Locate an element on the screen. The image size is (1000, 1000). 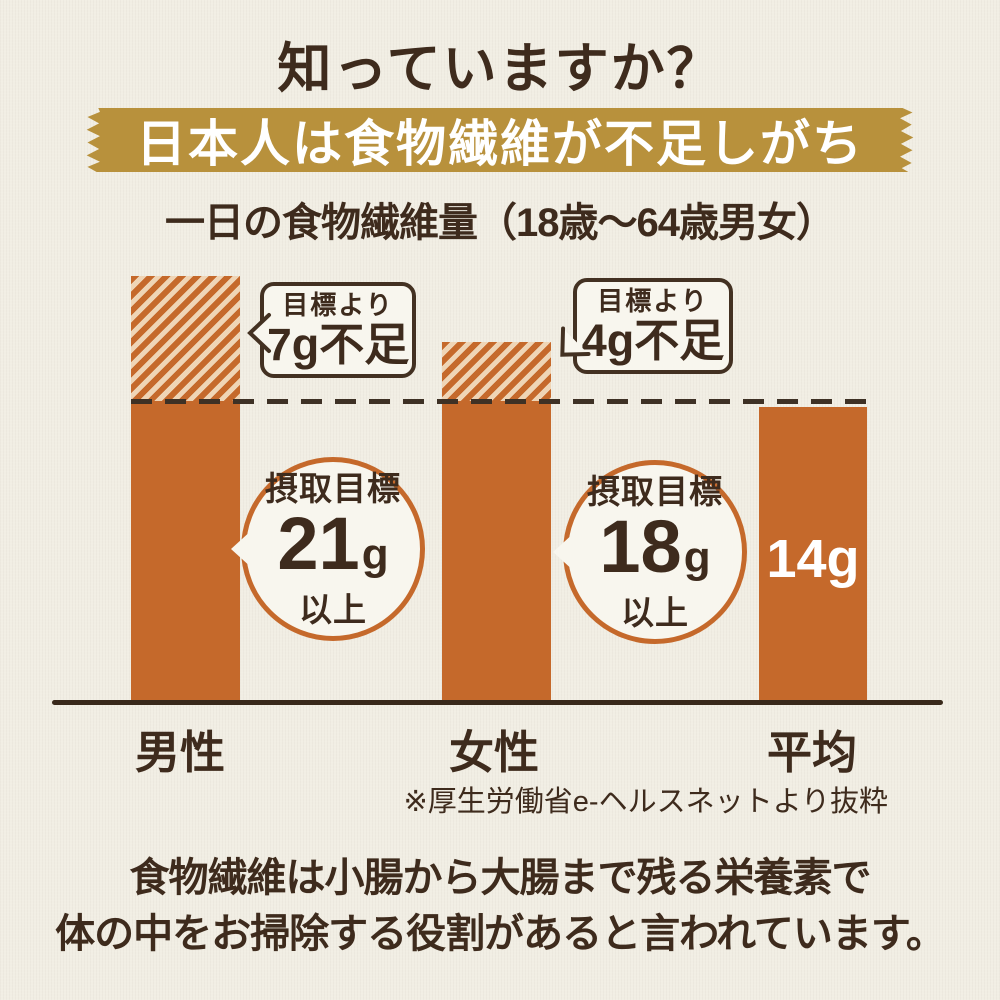
x-axis-baseline is located at coordinates (497, 702).